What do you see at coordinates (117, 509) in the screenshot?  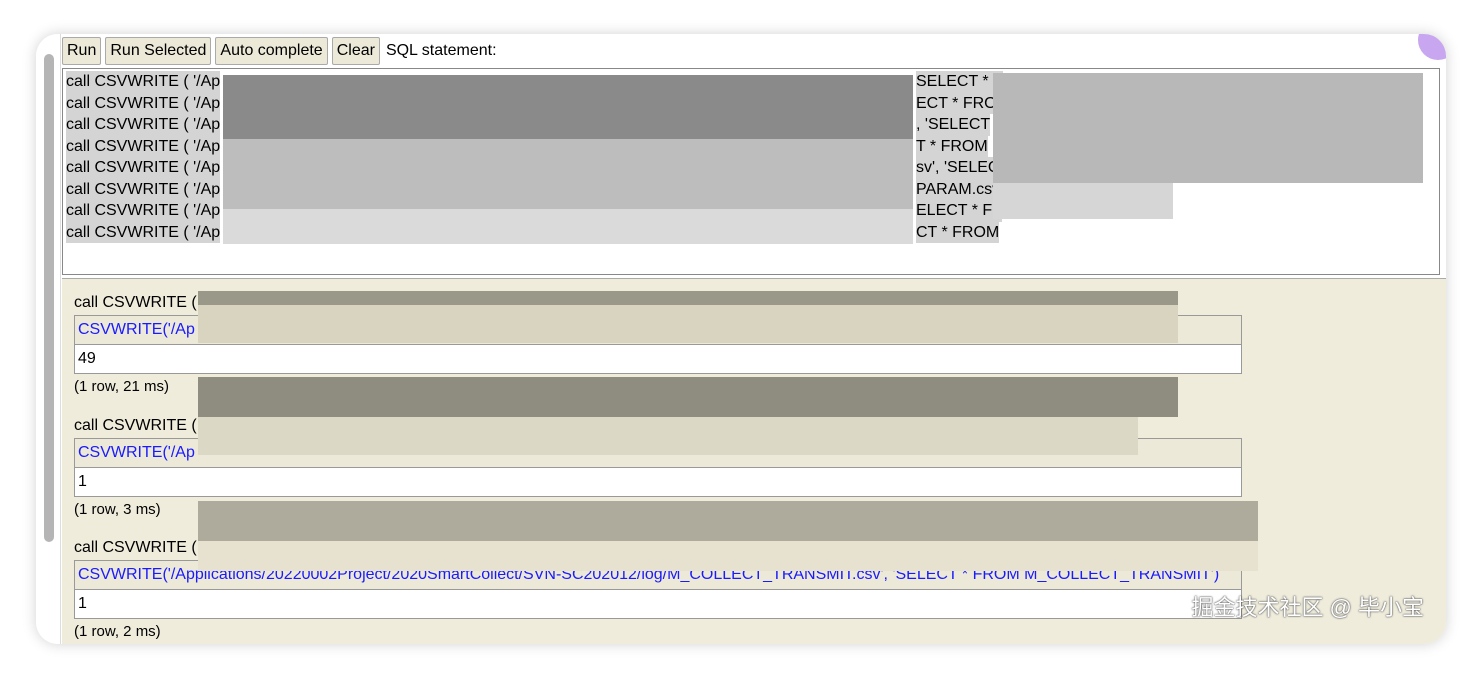 I see `result-info: (1 row, 3 ms)` at bounding box center [117, 509].